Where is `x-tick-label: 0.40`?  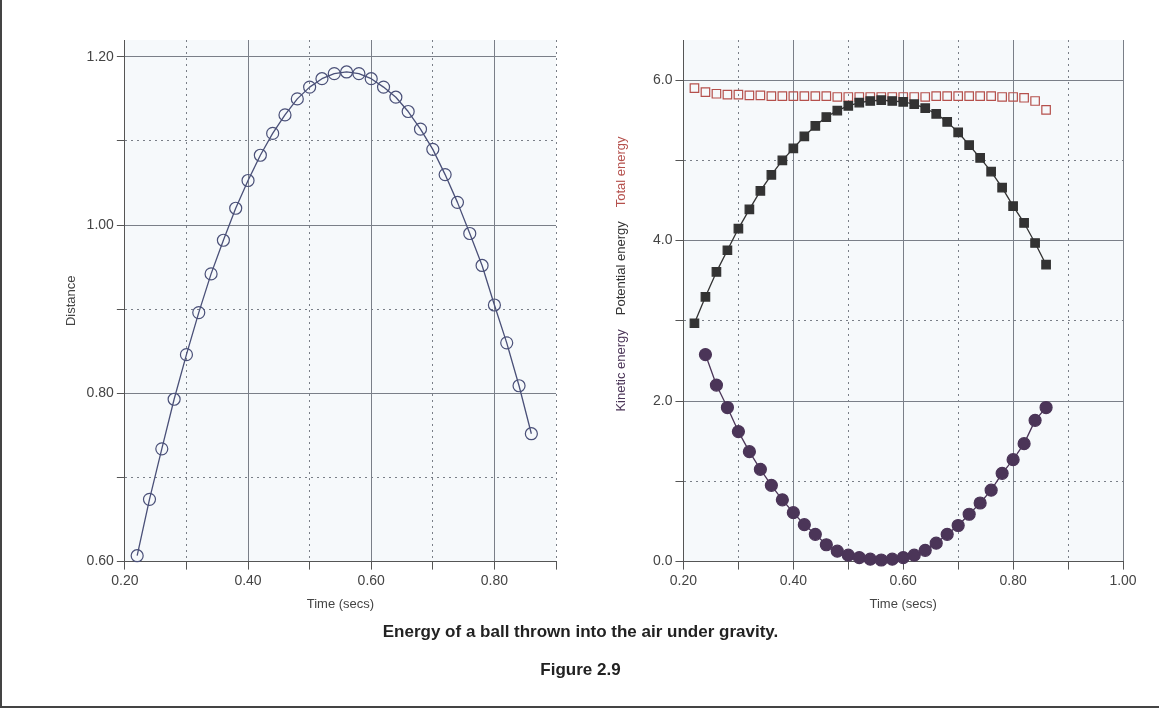 x-tick-label: 0.40 is located at coordinates (248, 579).